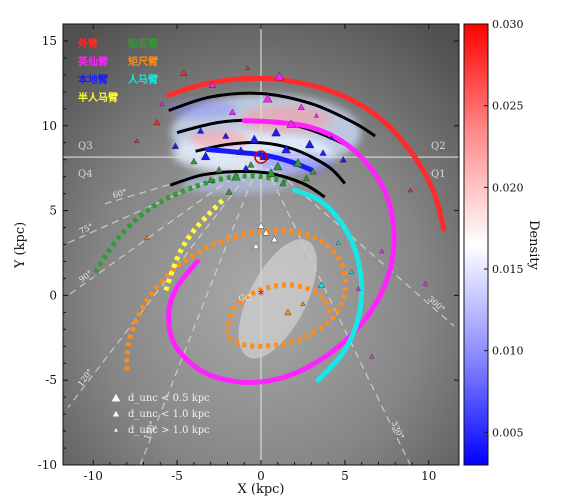 Image resolution: width=563 pixels, height=500 pixels. Describe the element at coordinates (85, 174) in the screenshot. I see `quadrant-label-q4: Q4` at that location.